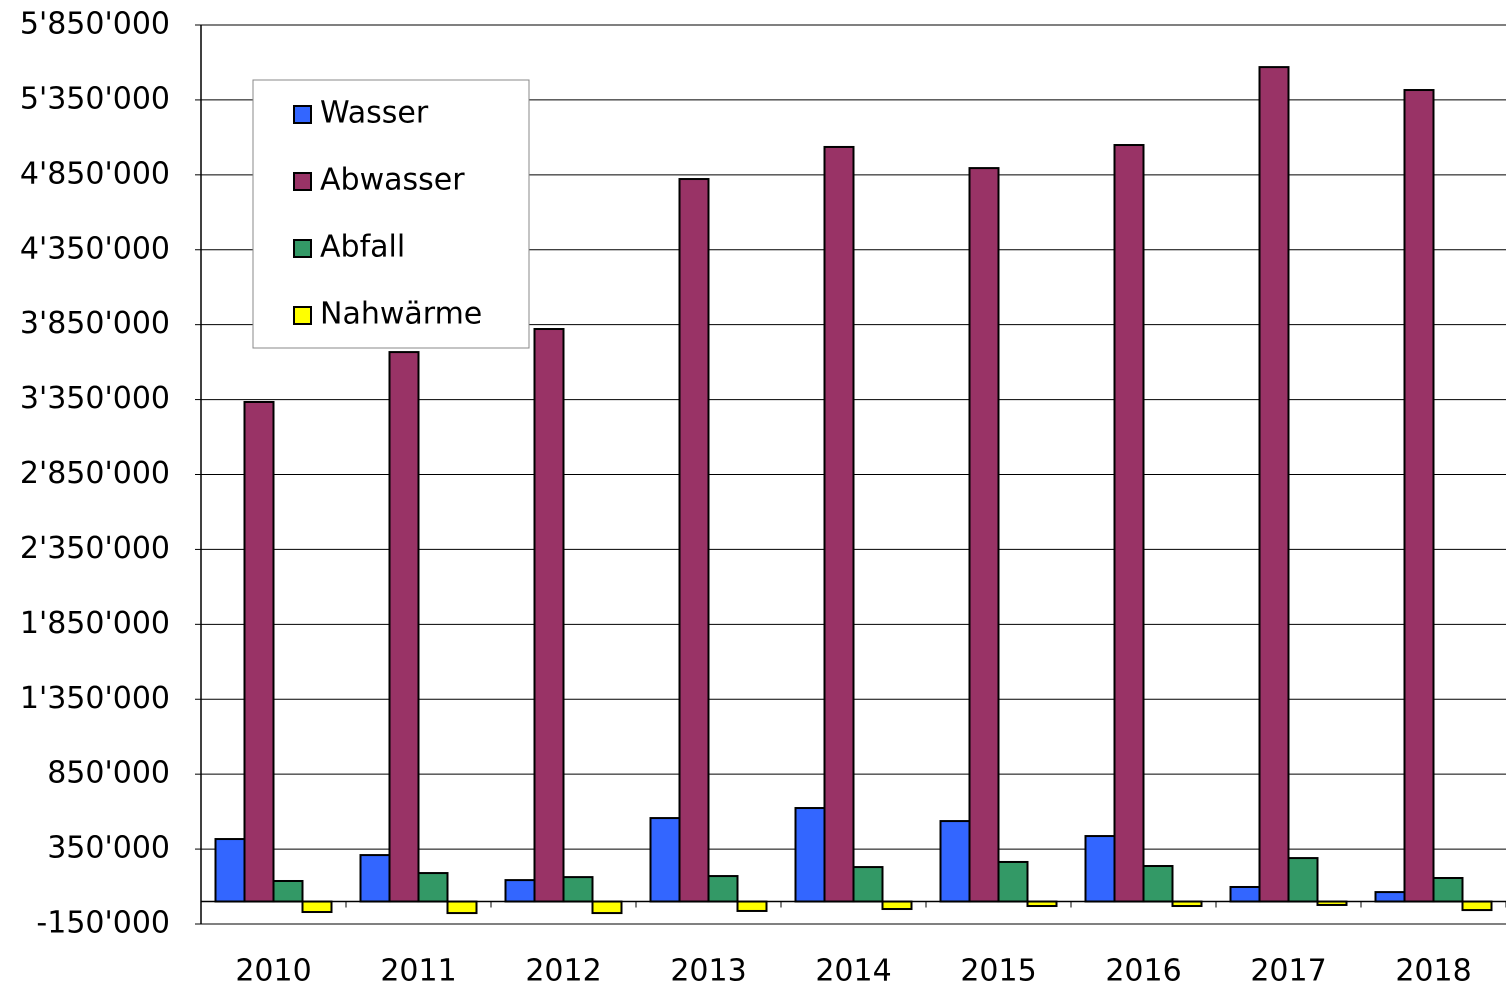 This screenshot has height=990, width=1506. What do you see at coordinates (95, 323) in the screenshot?
I see `y-tick-label: 3'850'000` at bounding box center [95, 323].